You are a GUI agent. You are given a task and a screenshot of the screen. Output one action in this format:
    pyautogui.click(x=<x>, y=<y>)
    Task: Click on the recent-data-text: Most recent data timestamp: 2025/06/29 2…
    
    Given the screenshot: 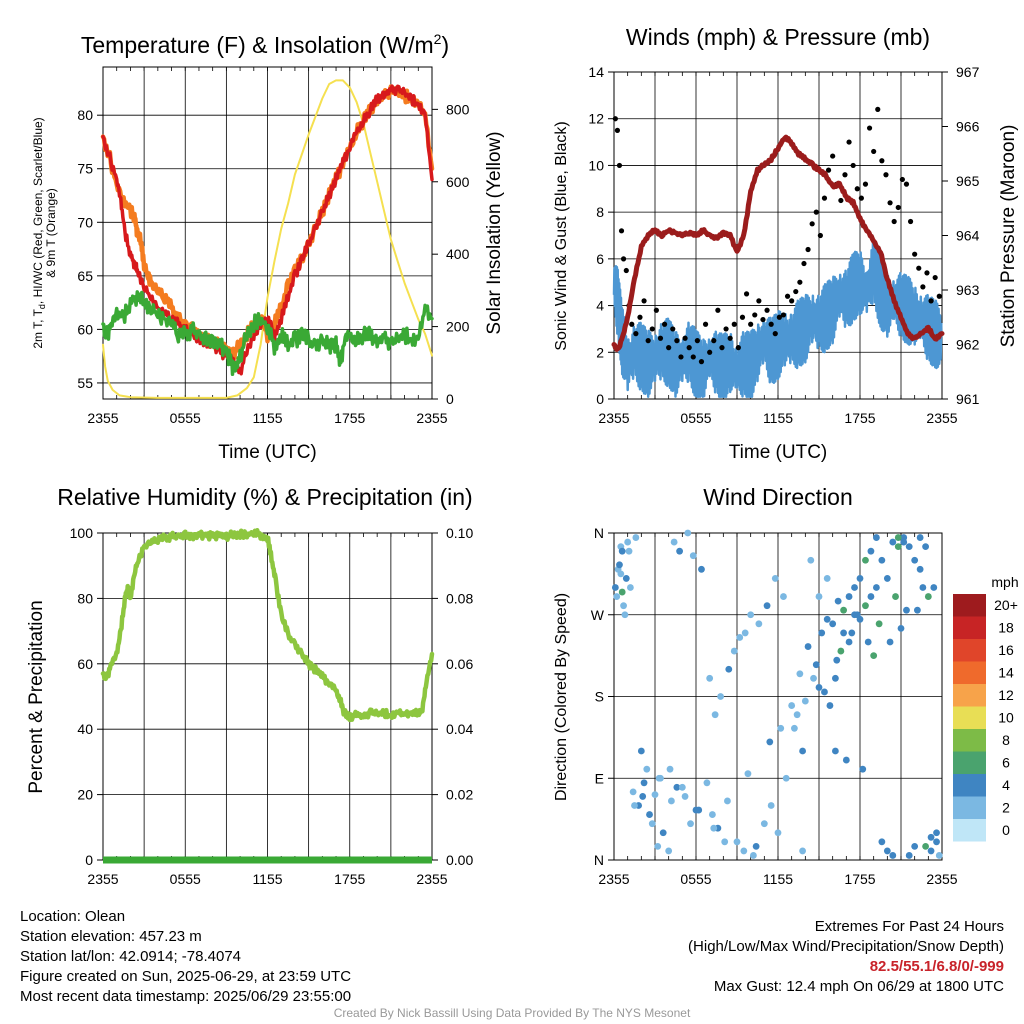 What is the action you would take?
    pyautogui.click(x=186, y=996)
    